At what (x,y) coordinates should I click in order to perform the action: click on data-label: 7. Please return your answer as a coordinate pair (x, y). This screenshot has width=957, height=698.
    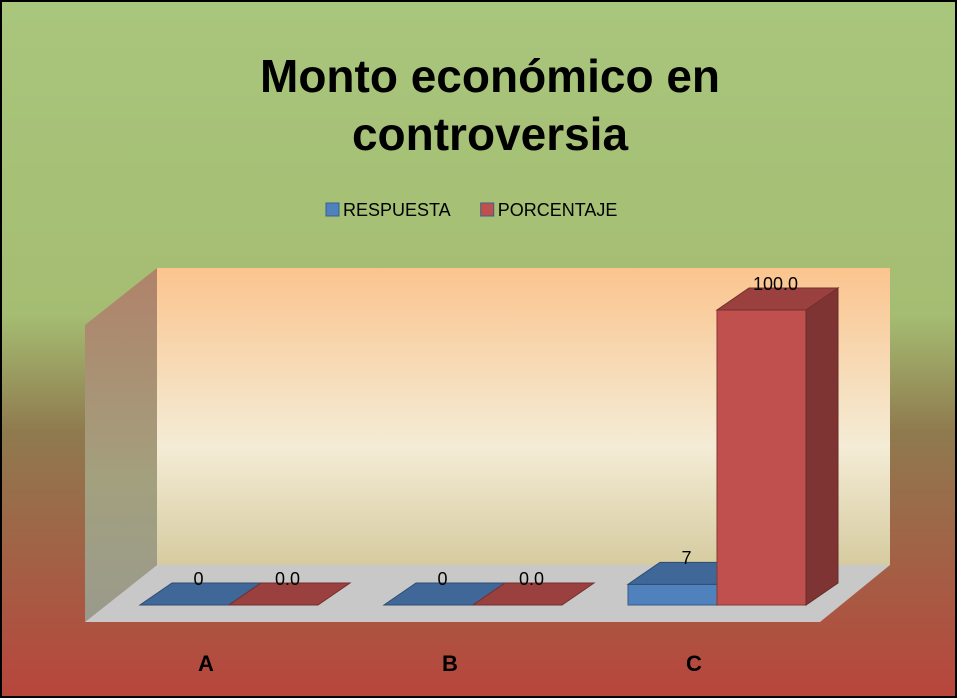
    Looking at the image, I should click on (686, 558).